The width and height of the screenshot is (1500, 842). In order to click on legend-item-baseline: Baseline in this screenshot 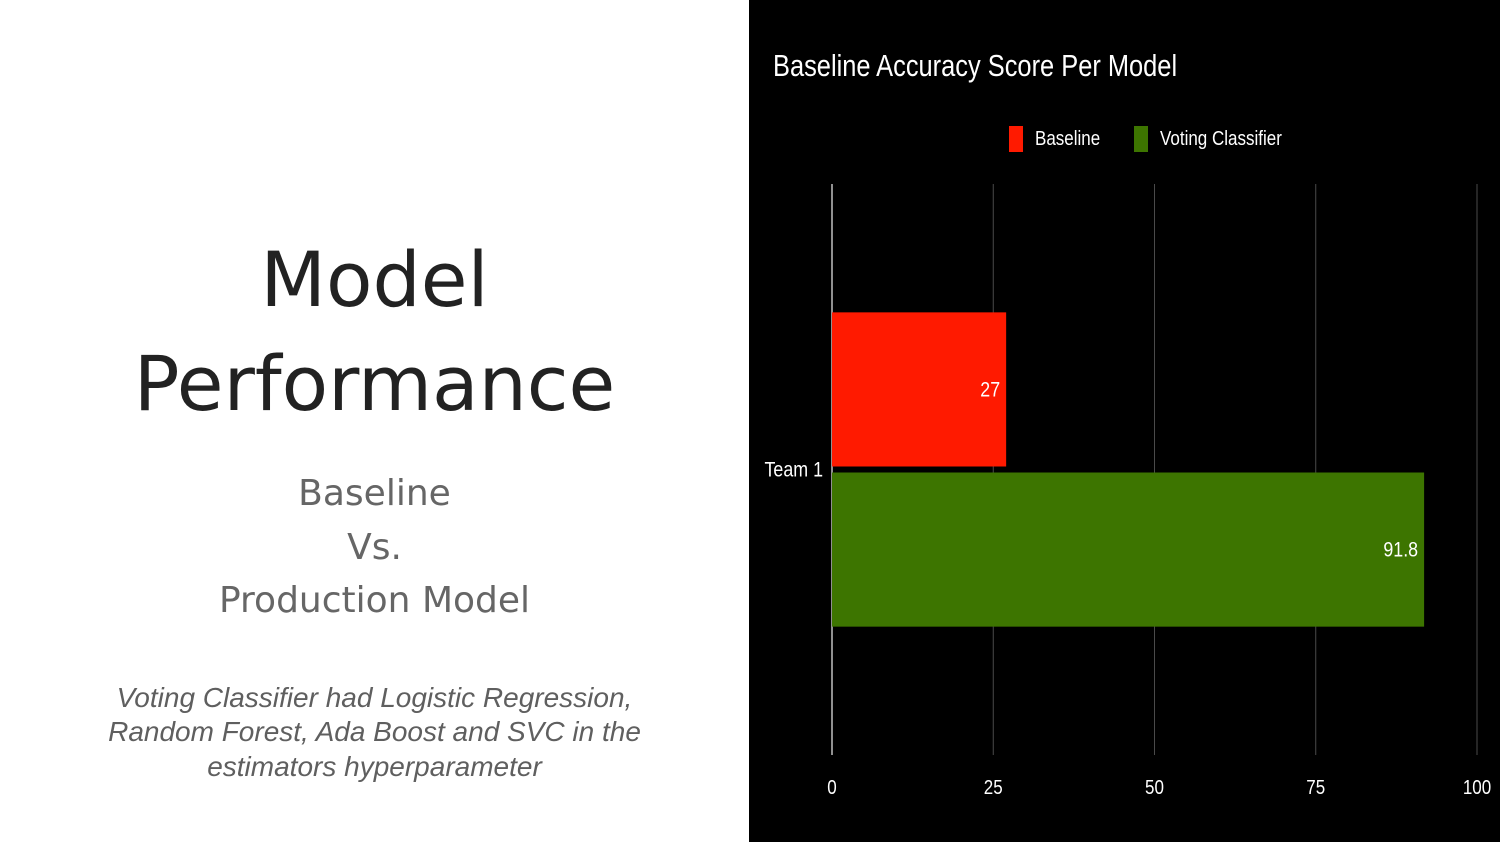, I will do `click(1060, 139)`.